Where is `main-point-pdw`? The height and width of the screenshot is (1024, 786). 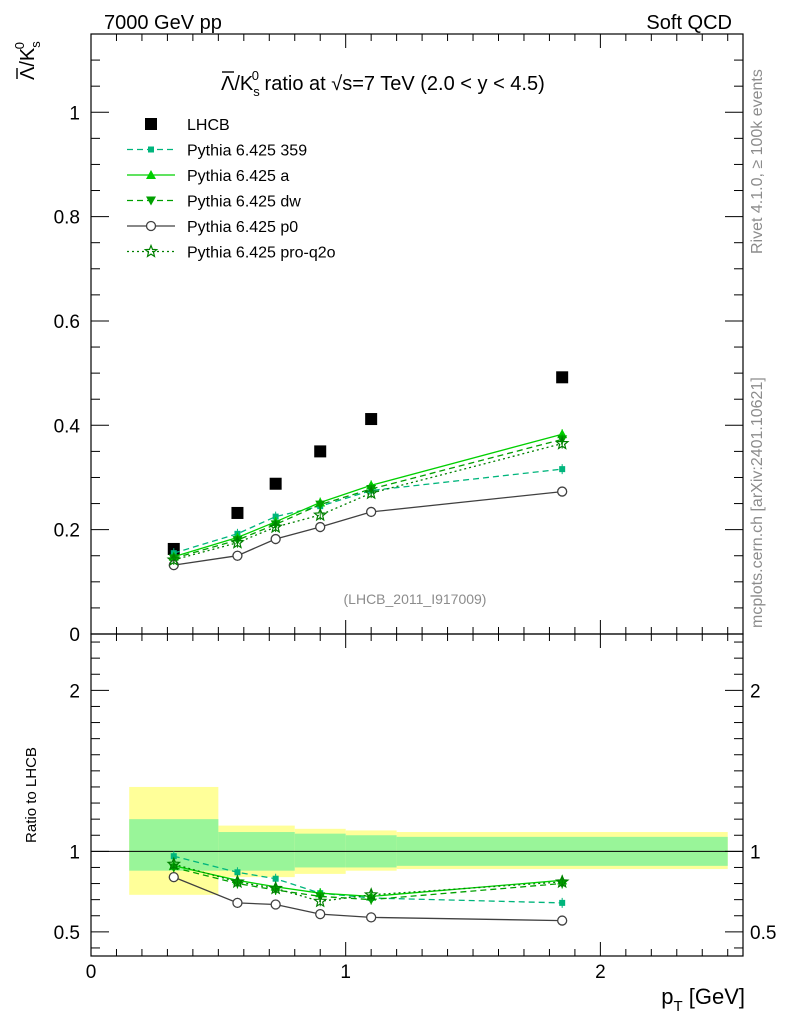 main-point-pdw is located at coordinates (320, 505).